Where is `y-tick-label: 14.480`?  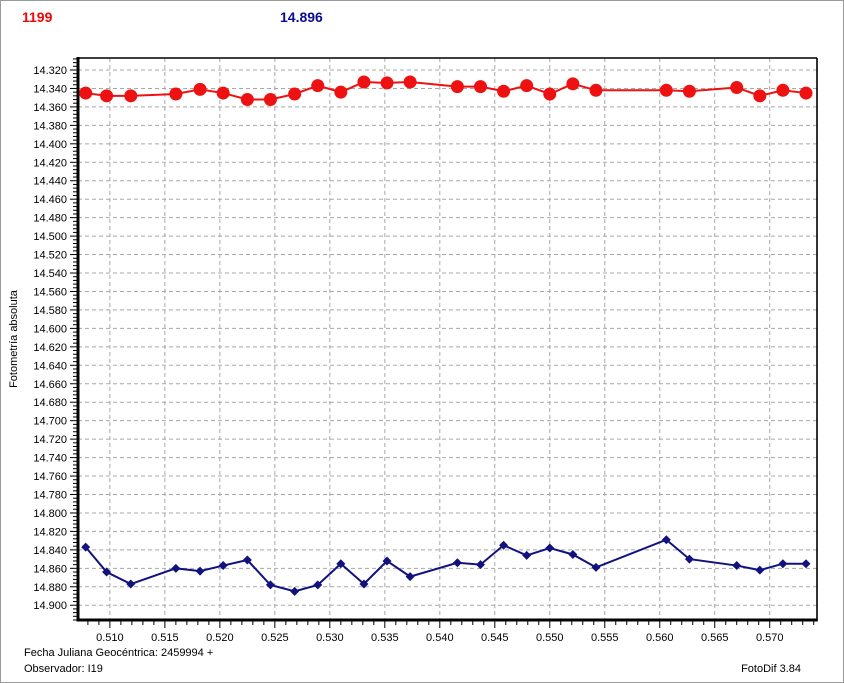
y-tick-label: 14.480 is located at coordinates (50, 219).